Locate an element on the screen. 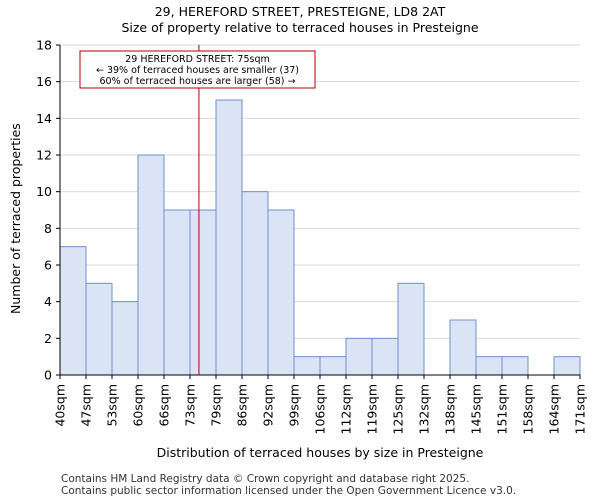  y-axis-label: Number of terraced properties is located at coordinates (15, 218).